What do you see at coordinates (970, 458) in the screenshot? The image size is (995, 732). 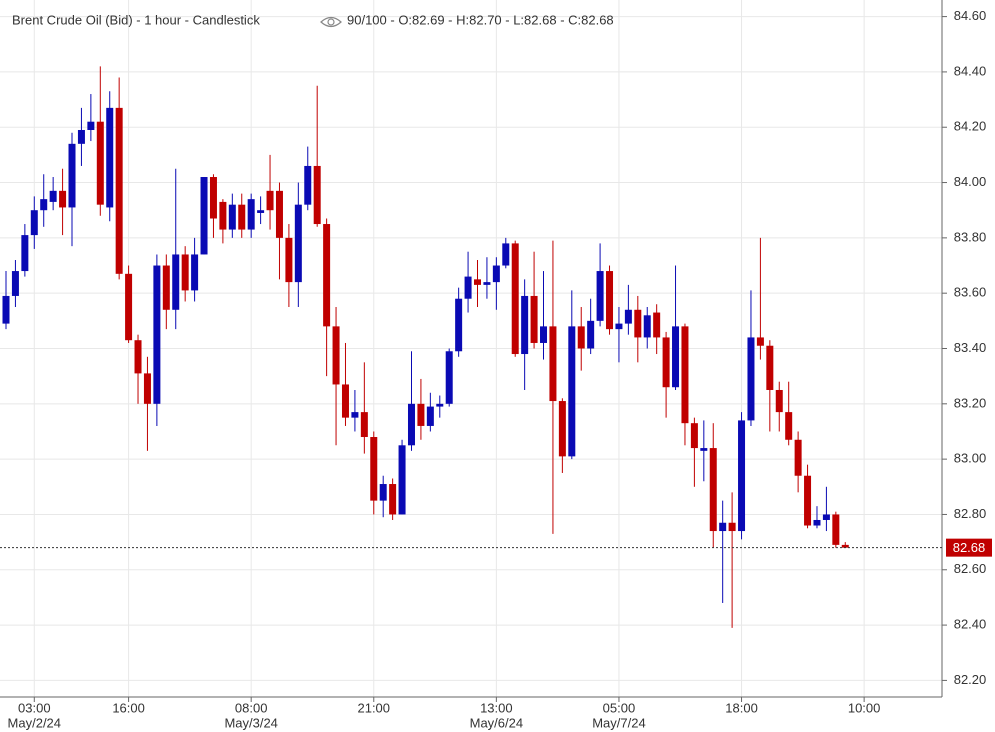 I see `y-tick-label: 83.00` at bounding box center [970, 458].